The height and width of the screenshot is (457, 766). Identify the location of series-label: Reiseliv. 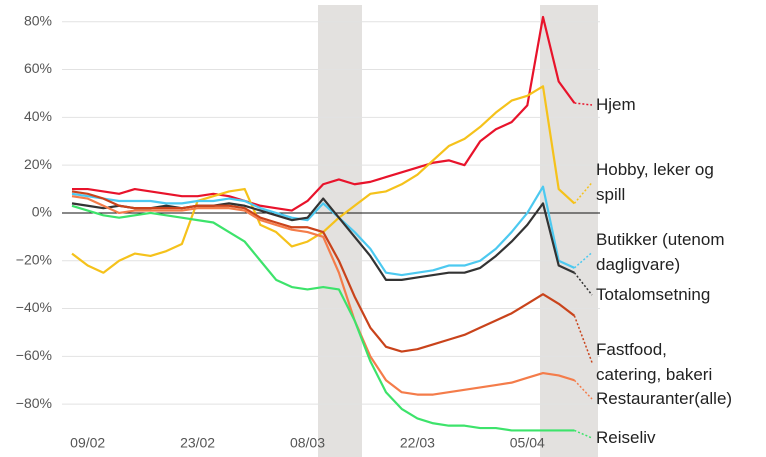
(626, 437).